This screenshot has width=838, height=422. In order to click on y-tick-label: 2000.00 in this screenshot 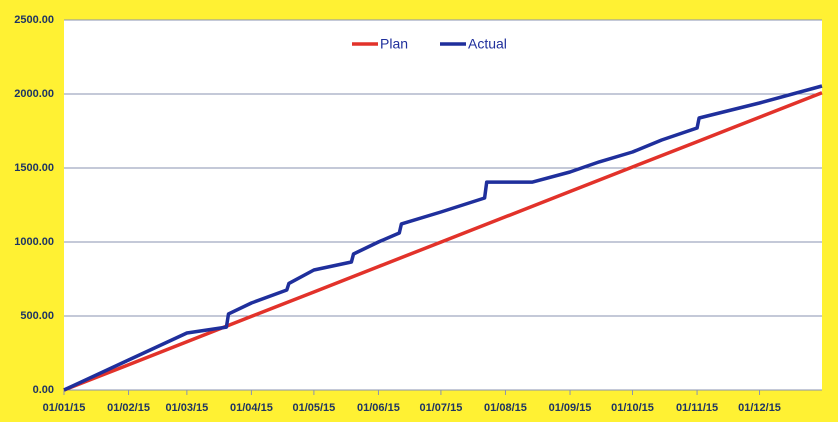, I will do `click(34, 94)`.